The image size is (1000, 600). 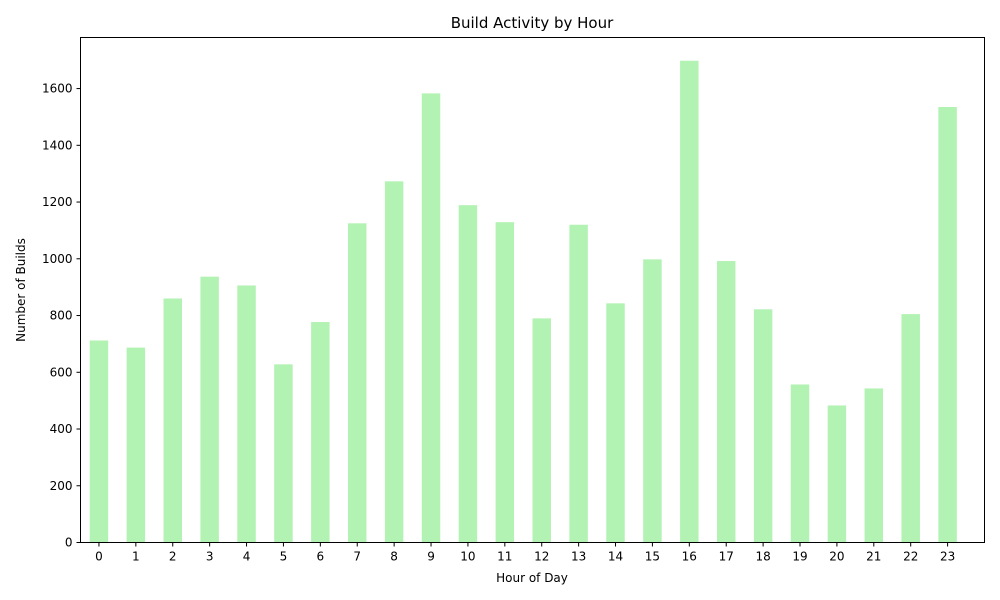 What do you see at coordinates (532, 578) in the screenshot?
I see `x-axis-title: Hour of Day` at bounding box center [532, 578].